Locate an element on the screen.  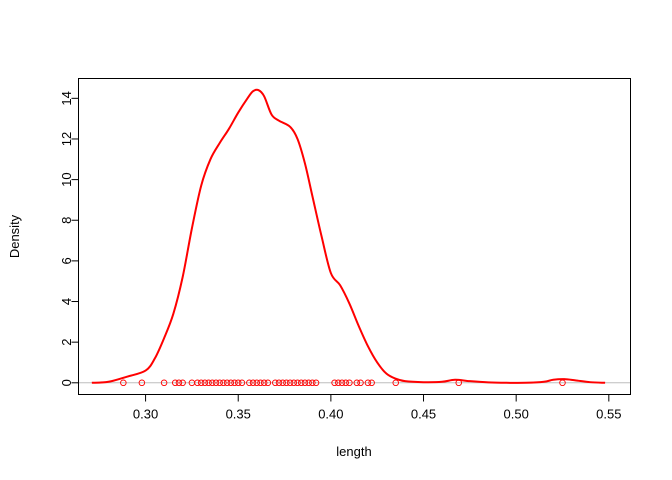
y-tick-label: 14 is located at coordinates (66, 98).